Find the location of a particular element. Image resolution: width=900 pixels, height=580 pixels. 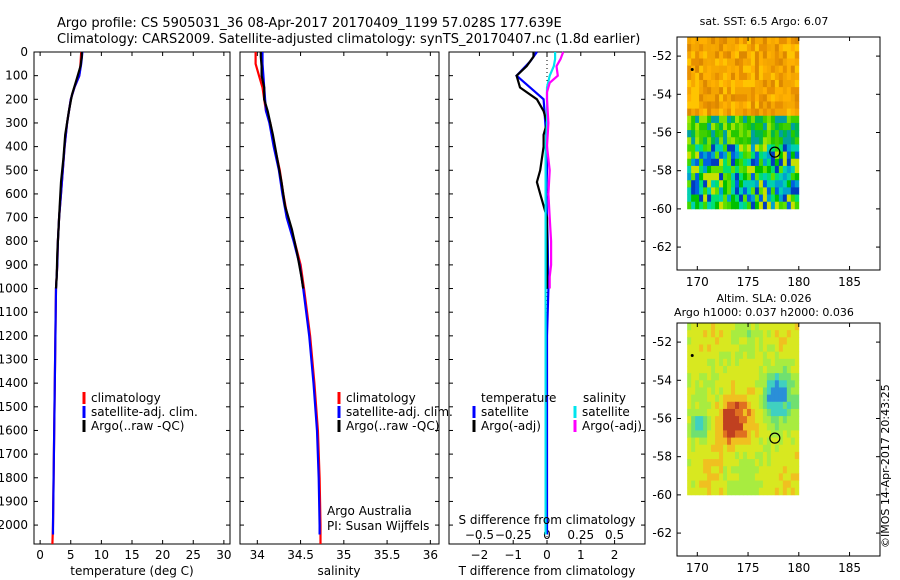

imos-credit: ©IMOS 14-Apr-2017 20:43:25 is located at coordinates (885, 466).